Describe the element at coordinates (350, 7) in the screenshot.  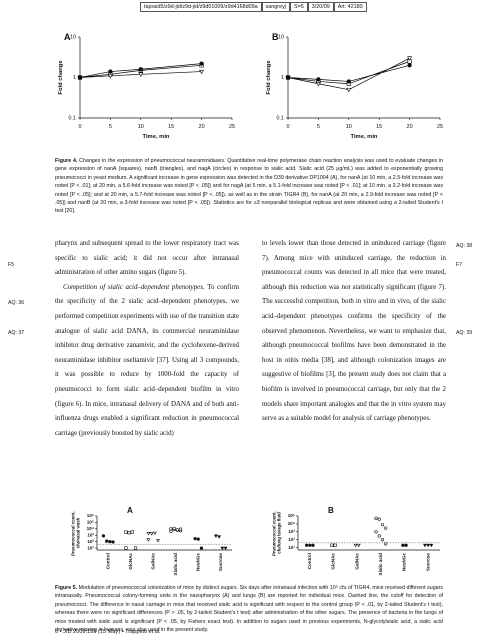
I see `header-tag: Art: 42180` at that location.